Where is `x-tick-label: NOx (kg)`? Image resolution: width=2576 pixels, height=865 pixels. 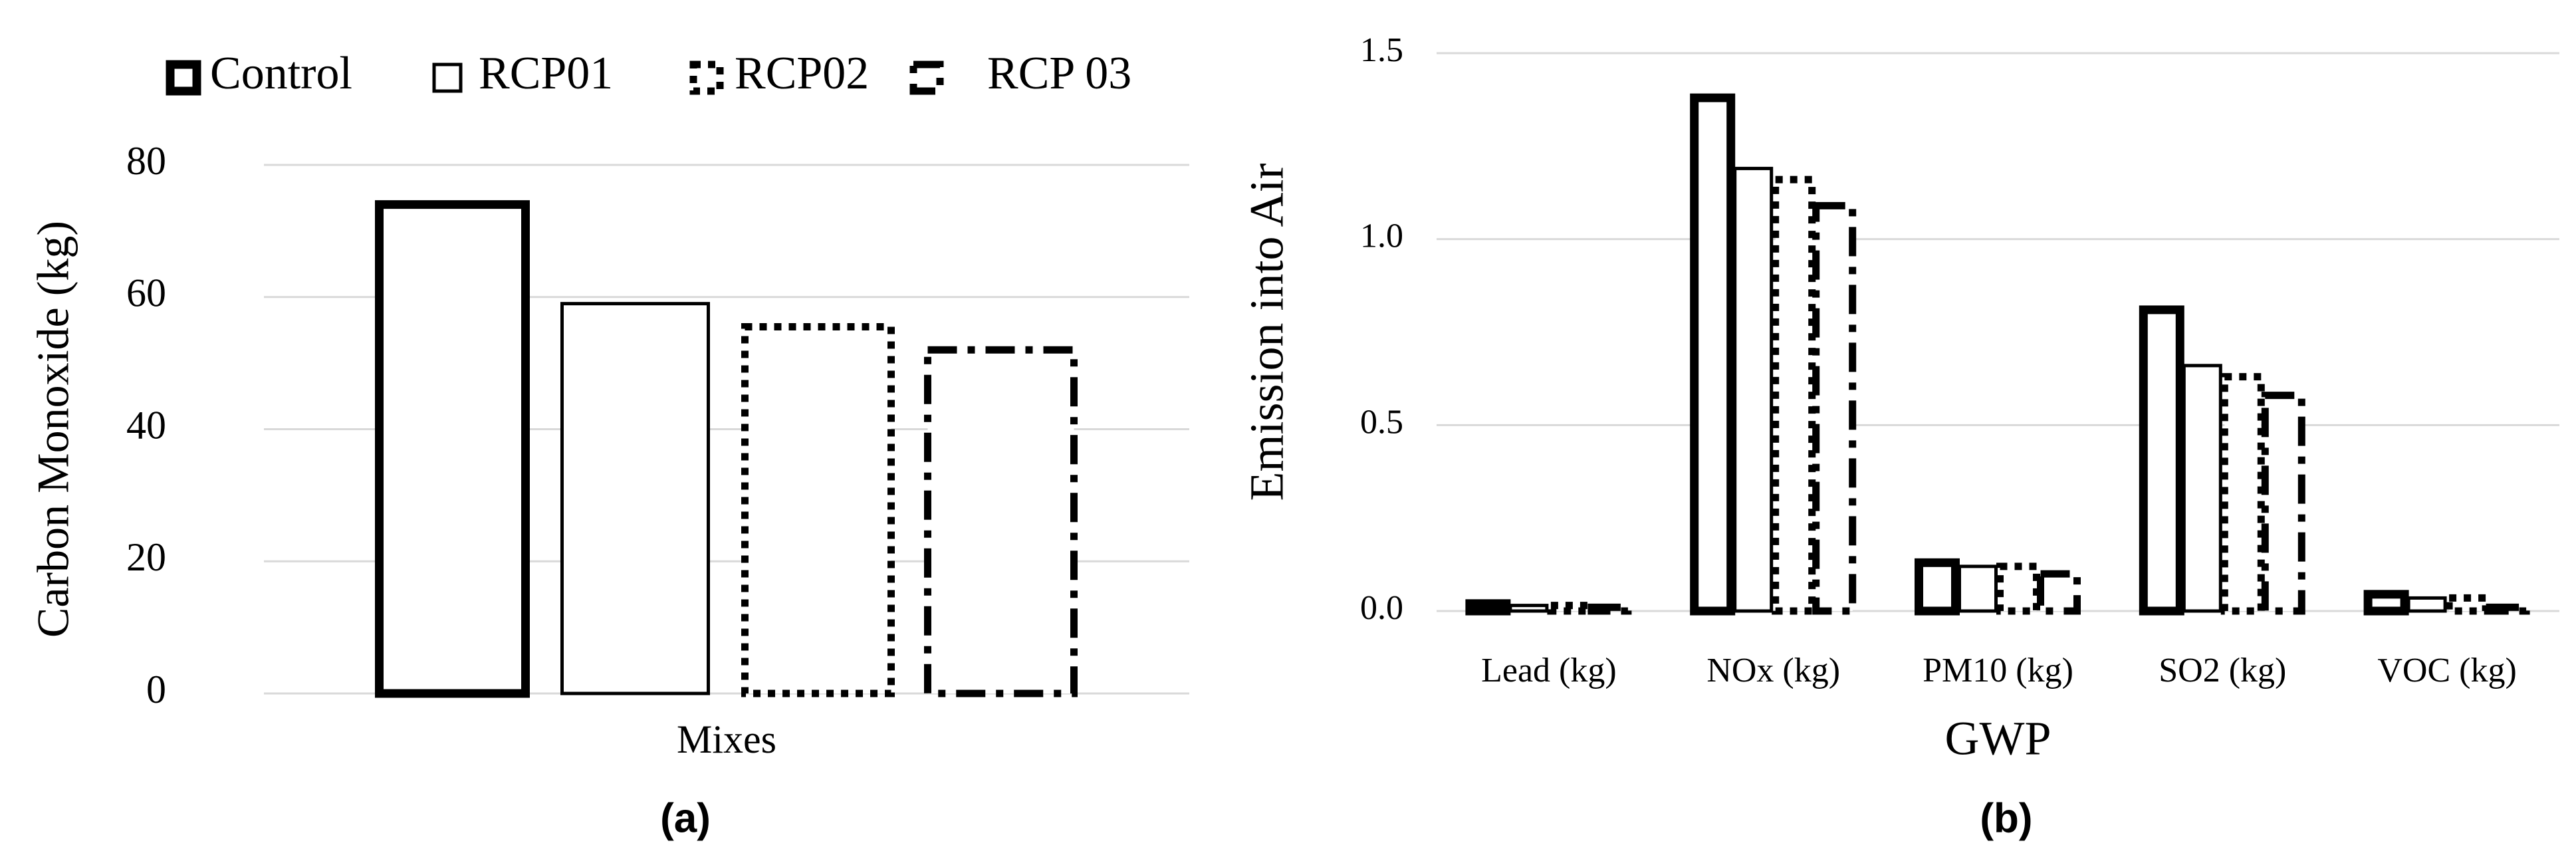 x-tick-label: NOx (kg) is located at coordinates (1773, 670).